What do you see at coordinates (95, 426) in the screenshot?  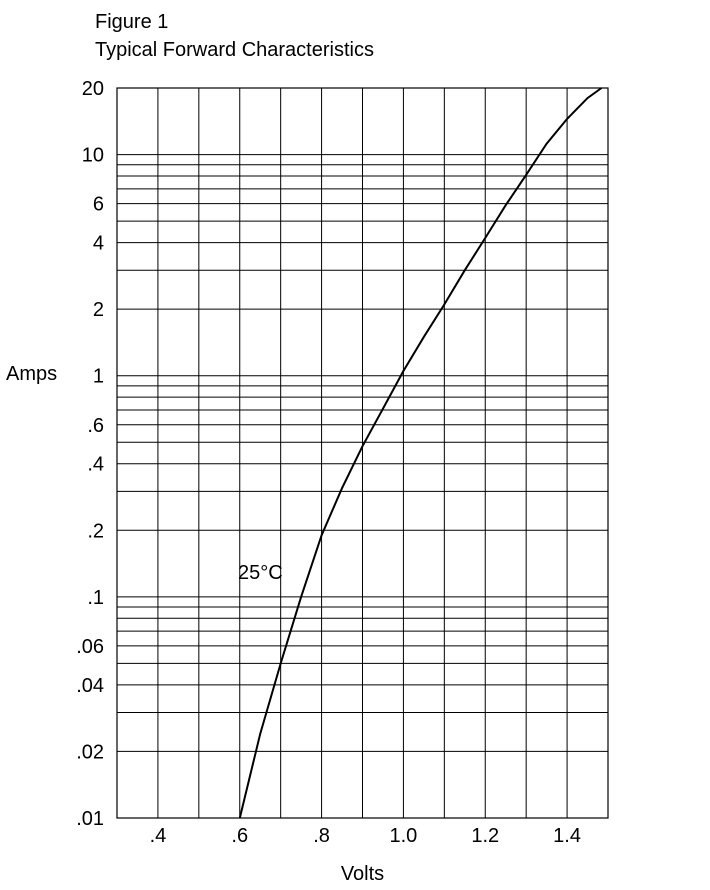 I see `y-tick-label: .6` at bounding box center [95, 426].